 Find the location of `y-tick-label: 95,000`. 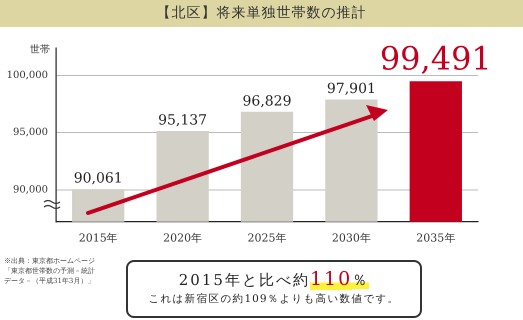

y-tick-label: 95,000 is located at coordinates (30, 132).